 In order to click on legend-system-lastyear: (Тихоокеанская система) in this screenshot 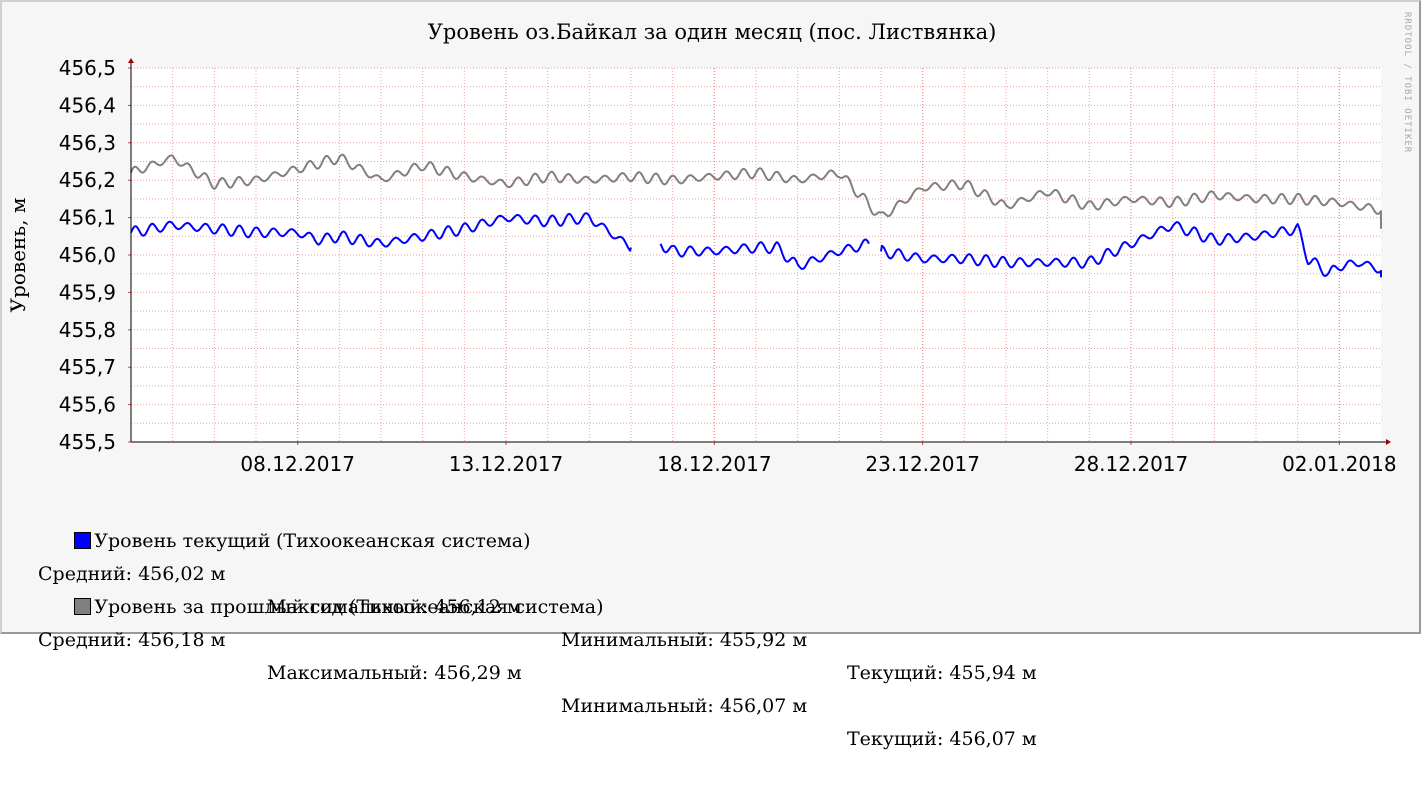, I will do `click(476, 607)`.